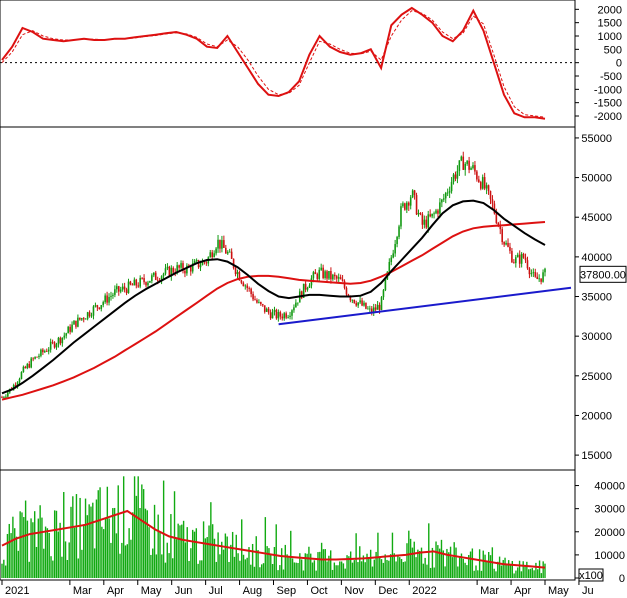 This screenshot has width=627, height=598. I want to click on price-tick-label: 50000, so click(596, 179).